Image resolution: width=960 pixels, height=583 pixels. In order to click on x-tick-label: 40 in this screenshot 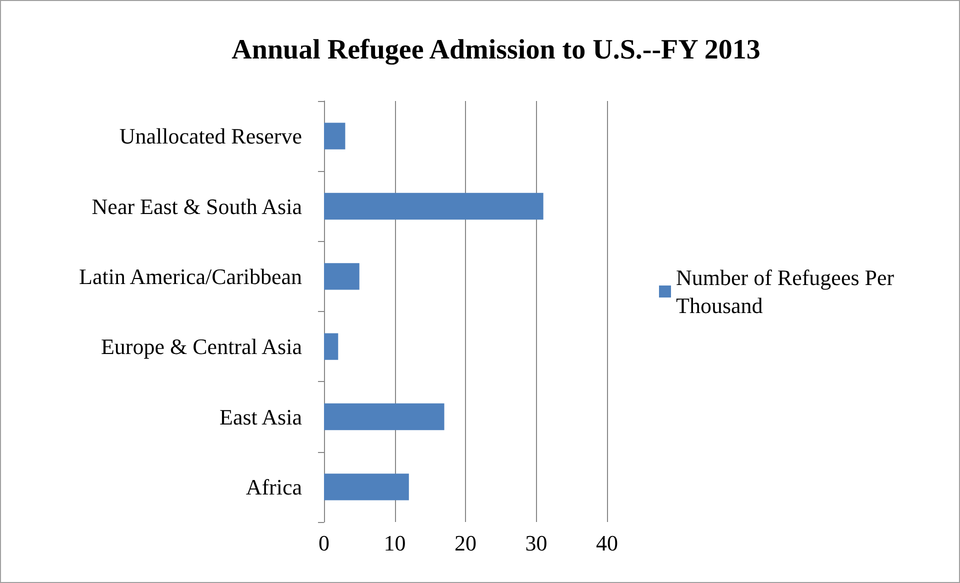, I will do `click(607, 543)`.